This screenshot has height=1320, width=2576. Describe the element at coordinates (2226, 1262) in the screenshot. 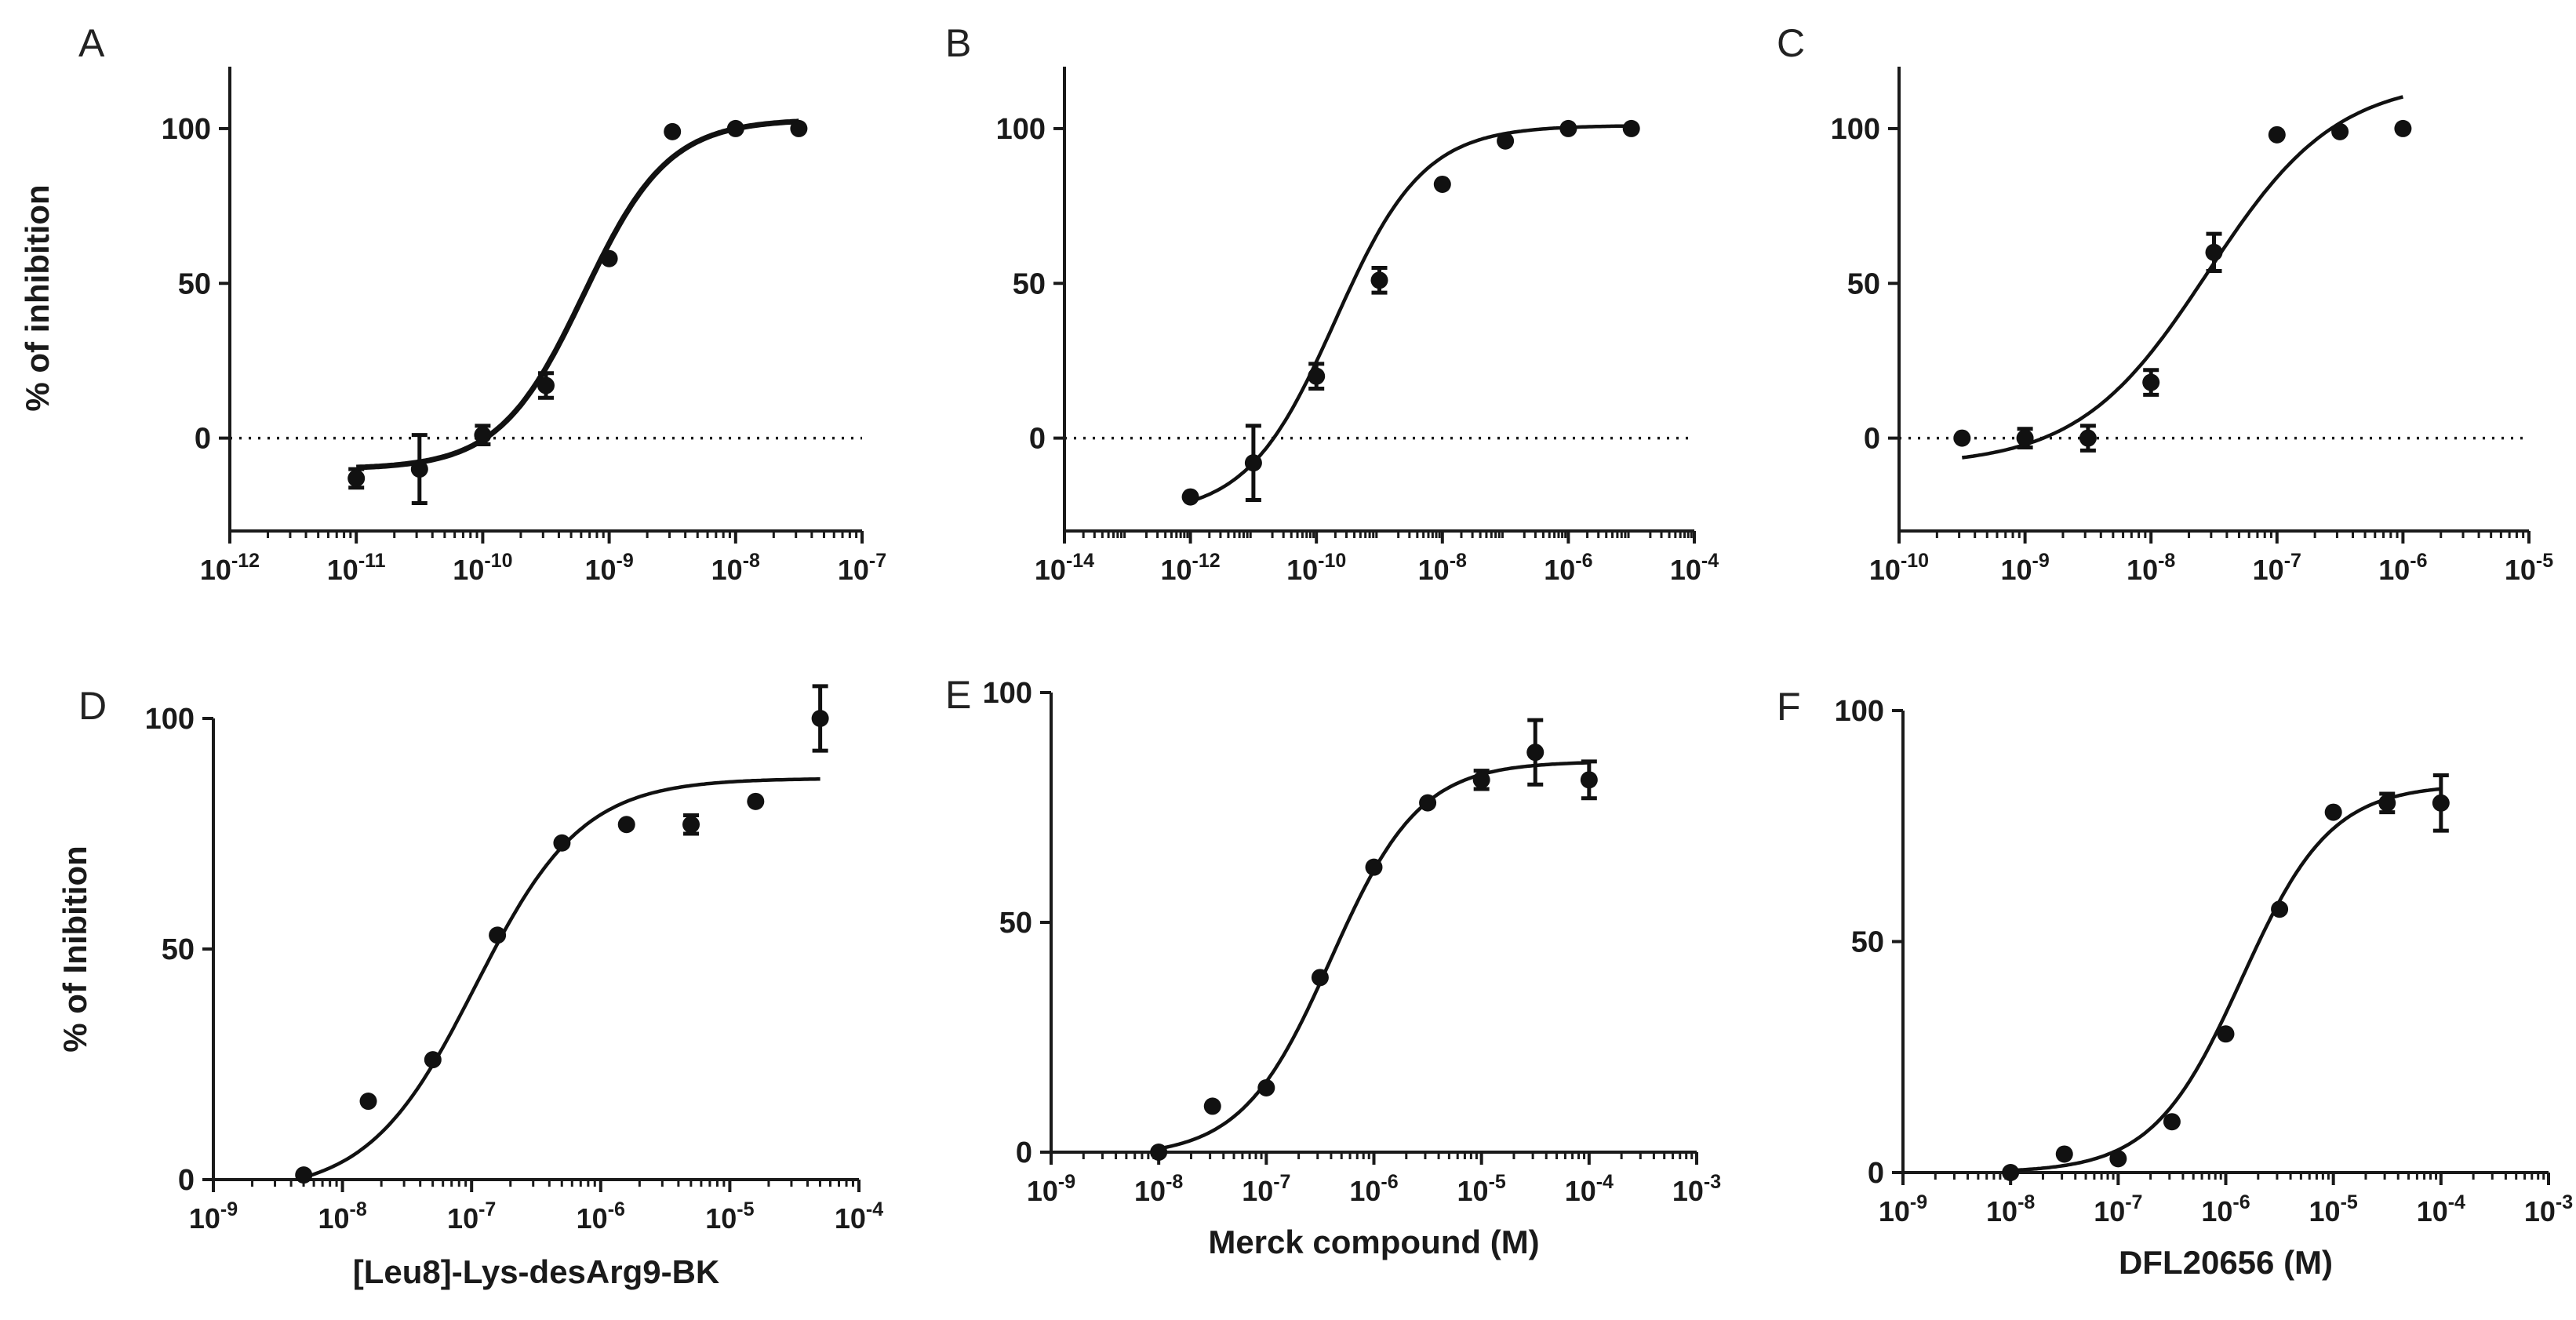

I see `x-axis-title: DFL20656 (M)` at that location.